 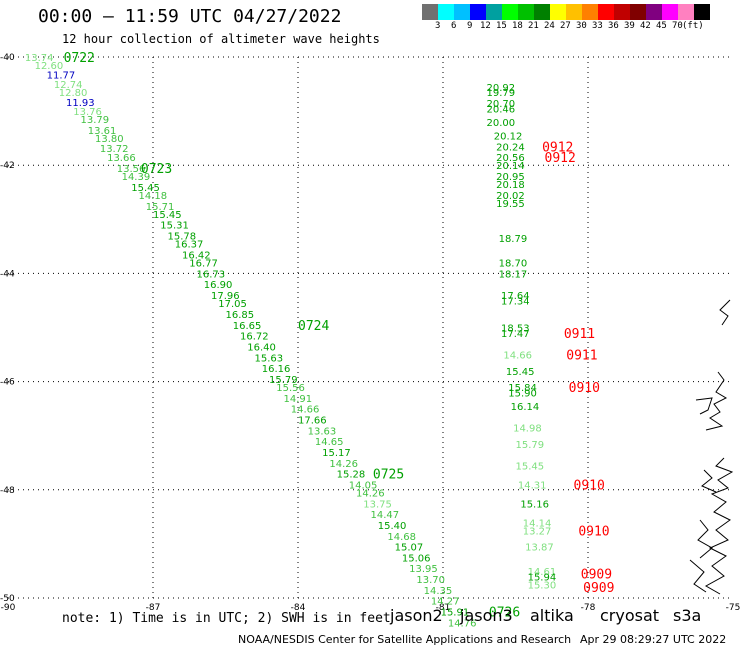 I want to click on wave-height-east: 17.47, so click(x=515, y=334).